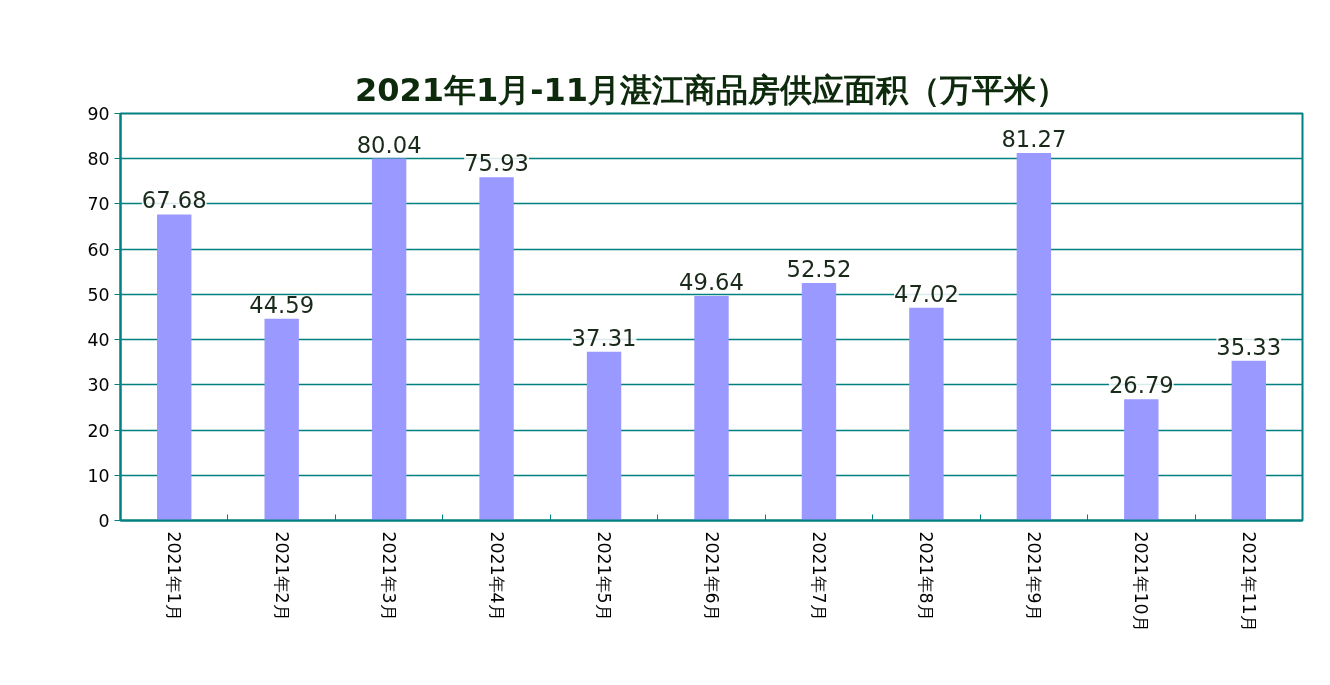  Describe the element at coordinates (604, 337) in the screenshot. I see `data-label: 37.31` at that location.